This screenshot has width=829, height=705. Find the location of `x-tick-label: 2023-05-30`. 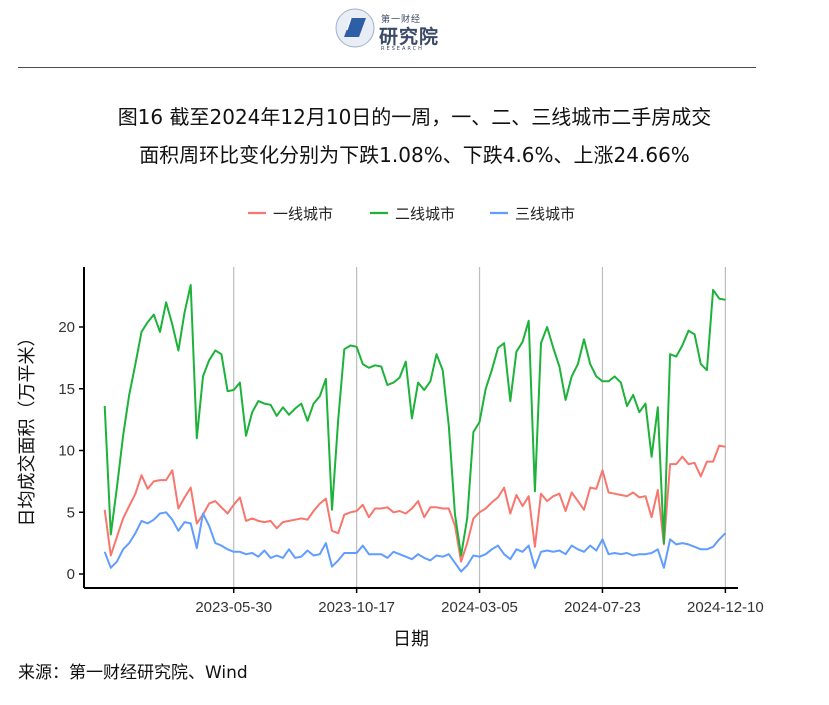

x-tick-label: 2023-05-30 is located at coordinates (233, 607).